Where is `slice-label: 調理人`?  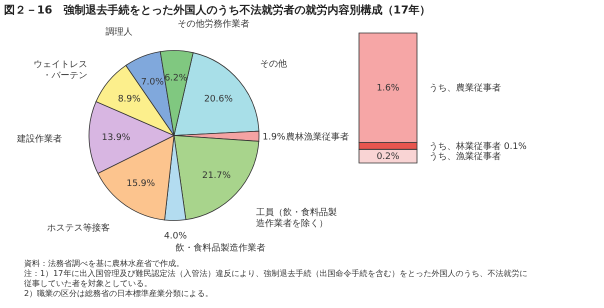 slice-label: 調理人 is located at coordinates (118, 32).